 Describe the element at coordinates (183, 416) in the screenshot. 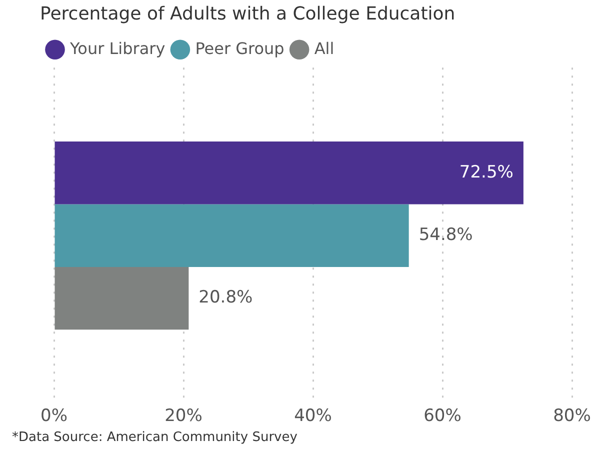

I see `x-tick-label: 20%` at that location.